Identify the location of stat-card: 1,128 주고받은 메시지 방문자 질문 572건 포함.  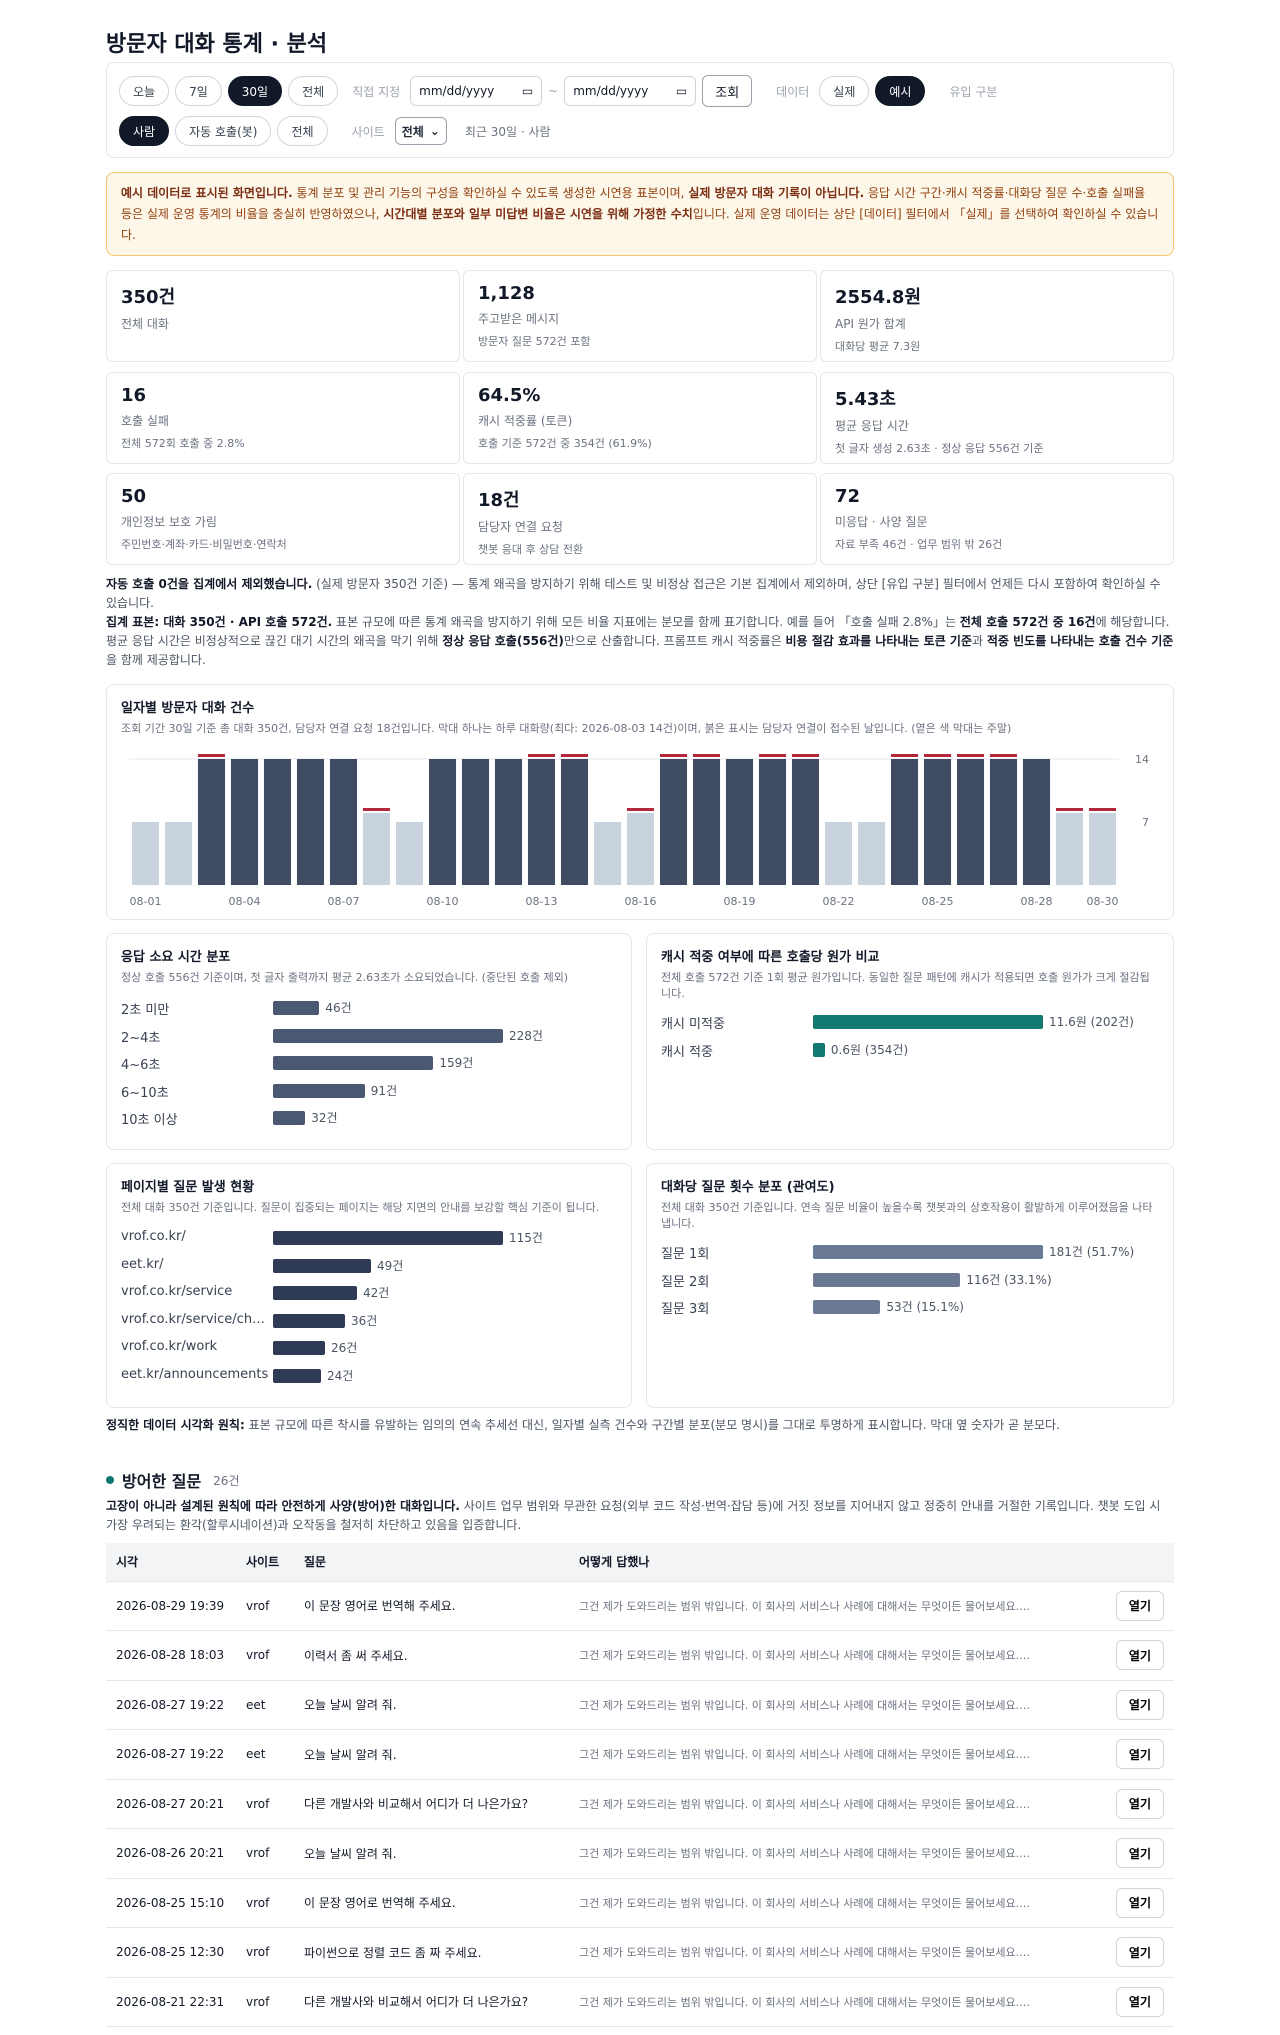
(640, 316).